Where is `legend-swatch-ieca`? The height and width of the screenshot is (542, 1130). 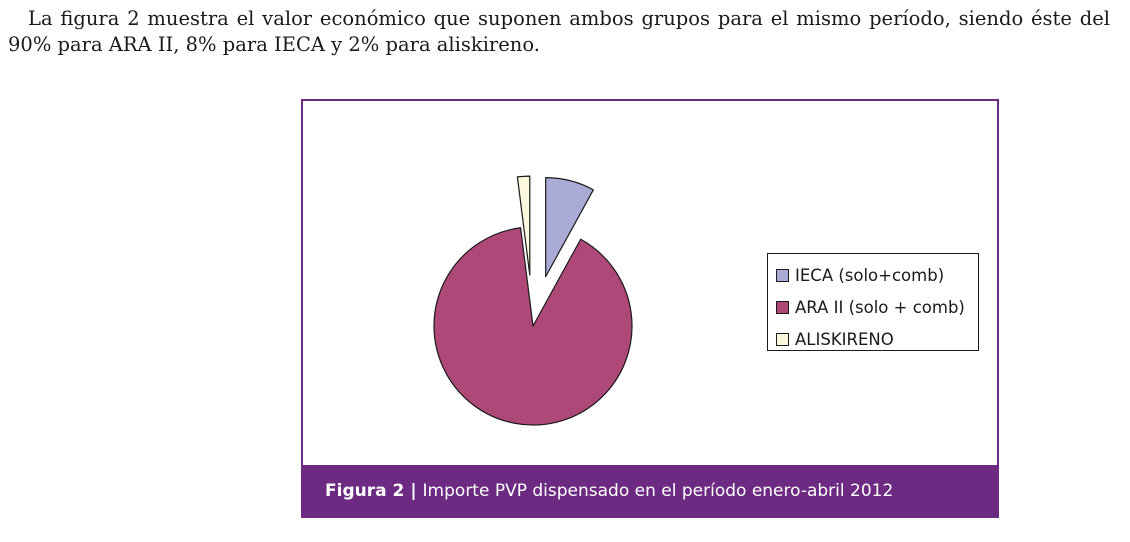 legend-swatch-ieca is located at coordinates (782, 275).